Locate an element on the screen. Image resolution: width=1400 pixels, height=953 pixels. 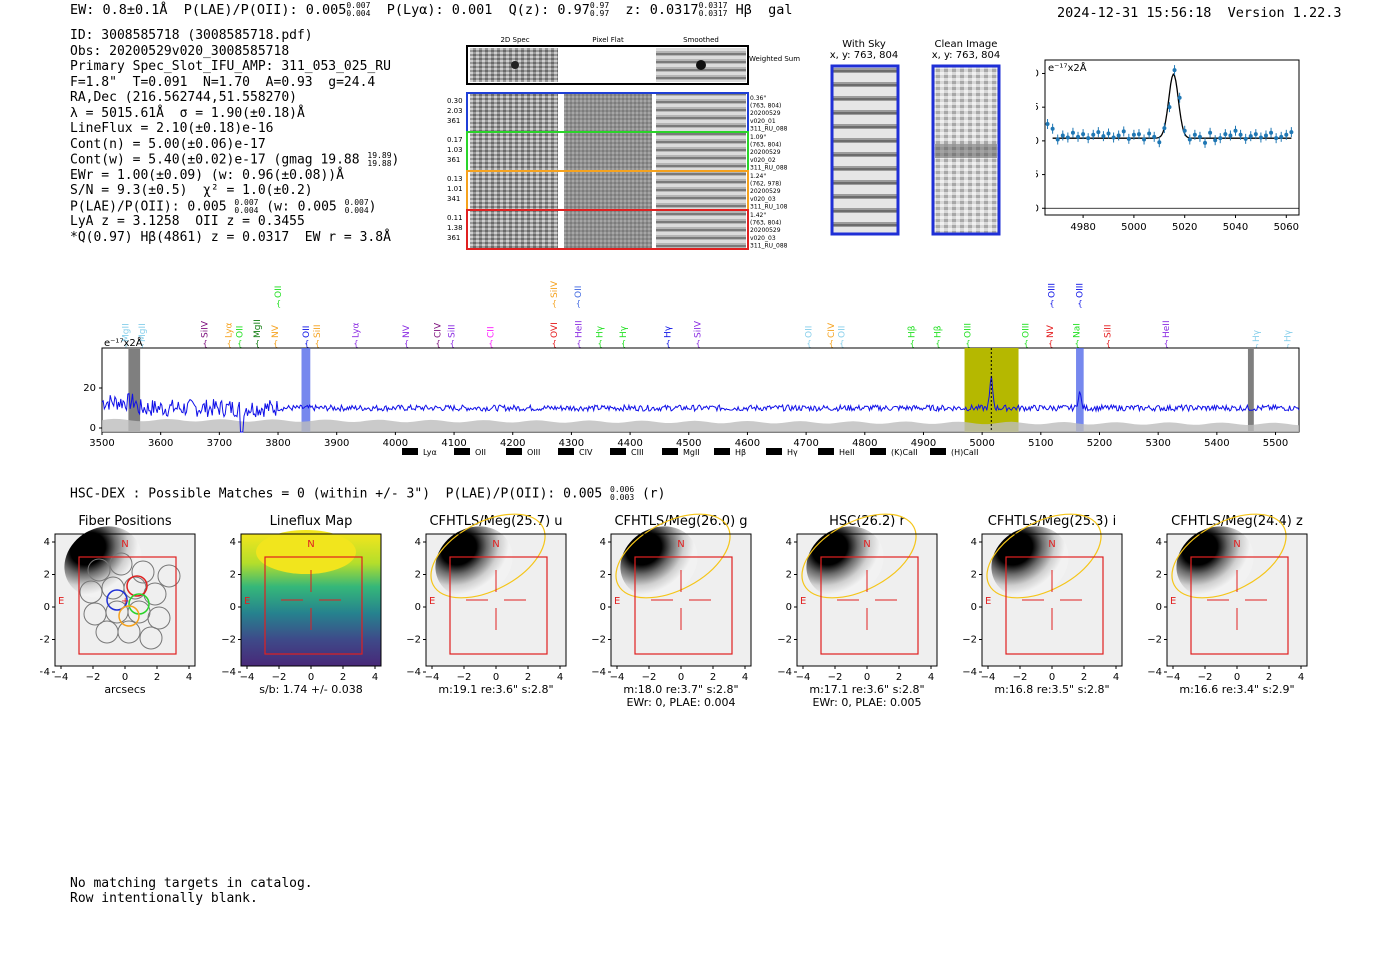
panel-xtick-label: −4 is located at coordinates (61, 677).